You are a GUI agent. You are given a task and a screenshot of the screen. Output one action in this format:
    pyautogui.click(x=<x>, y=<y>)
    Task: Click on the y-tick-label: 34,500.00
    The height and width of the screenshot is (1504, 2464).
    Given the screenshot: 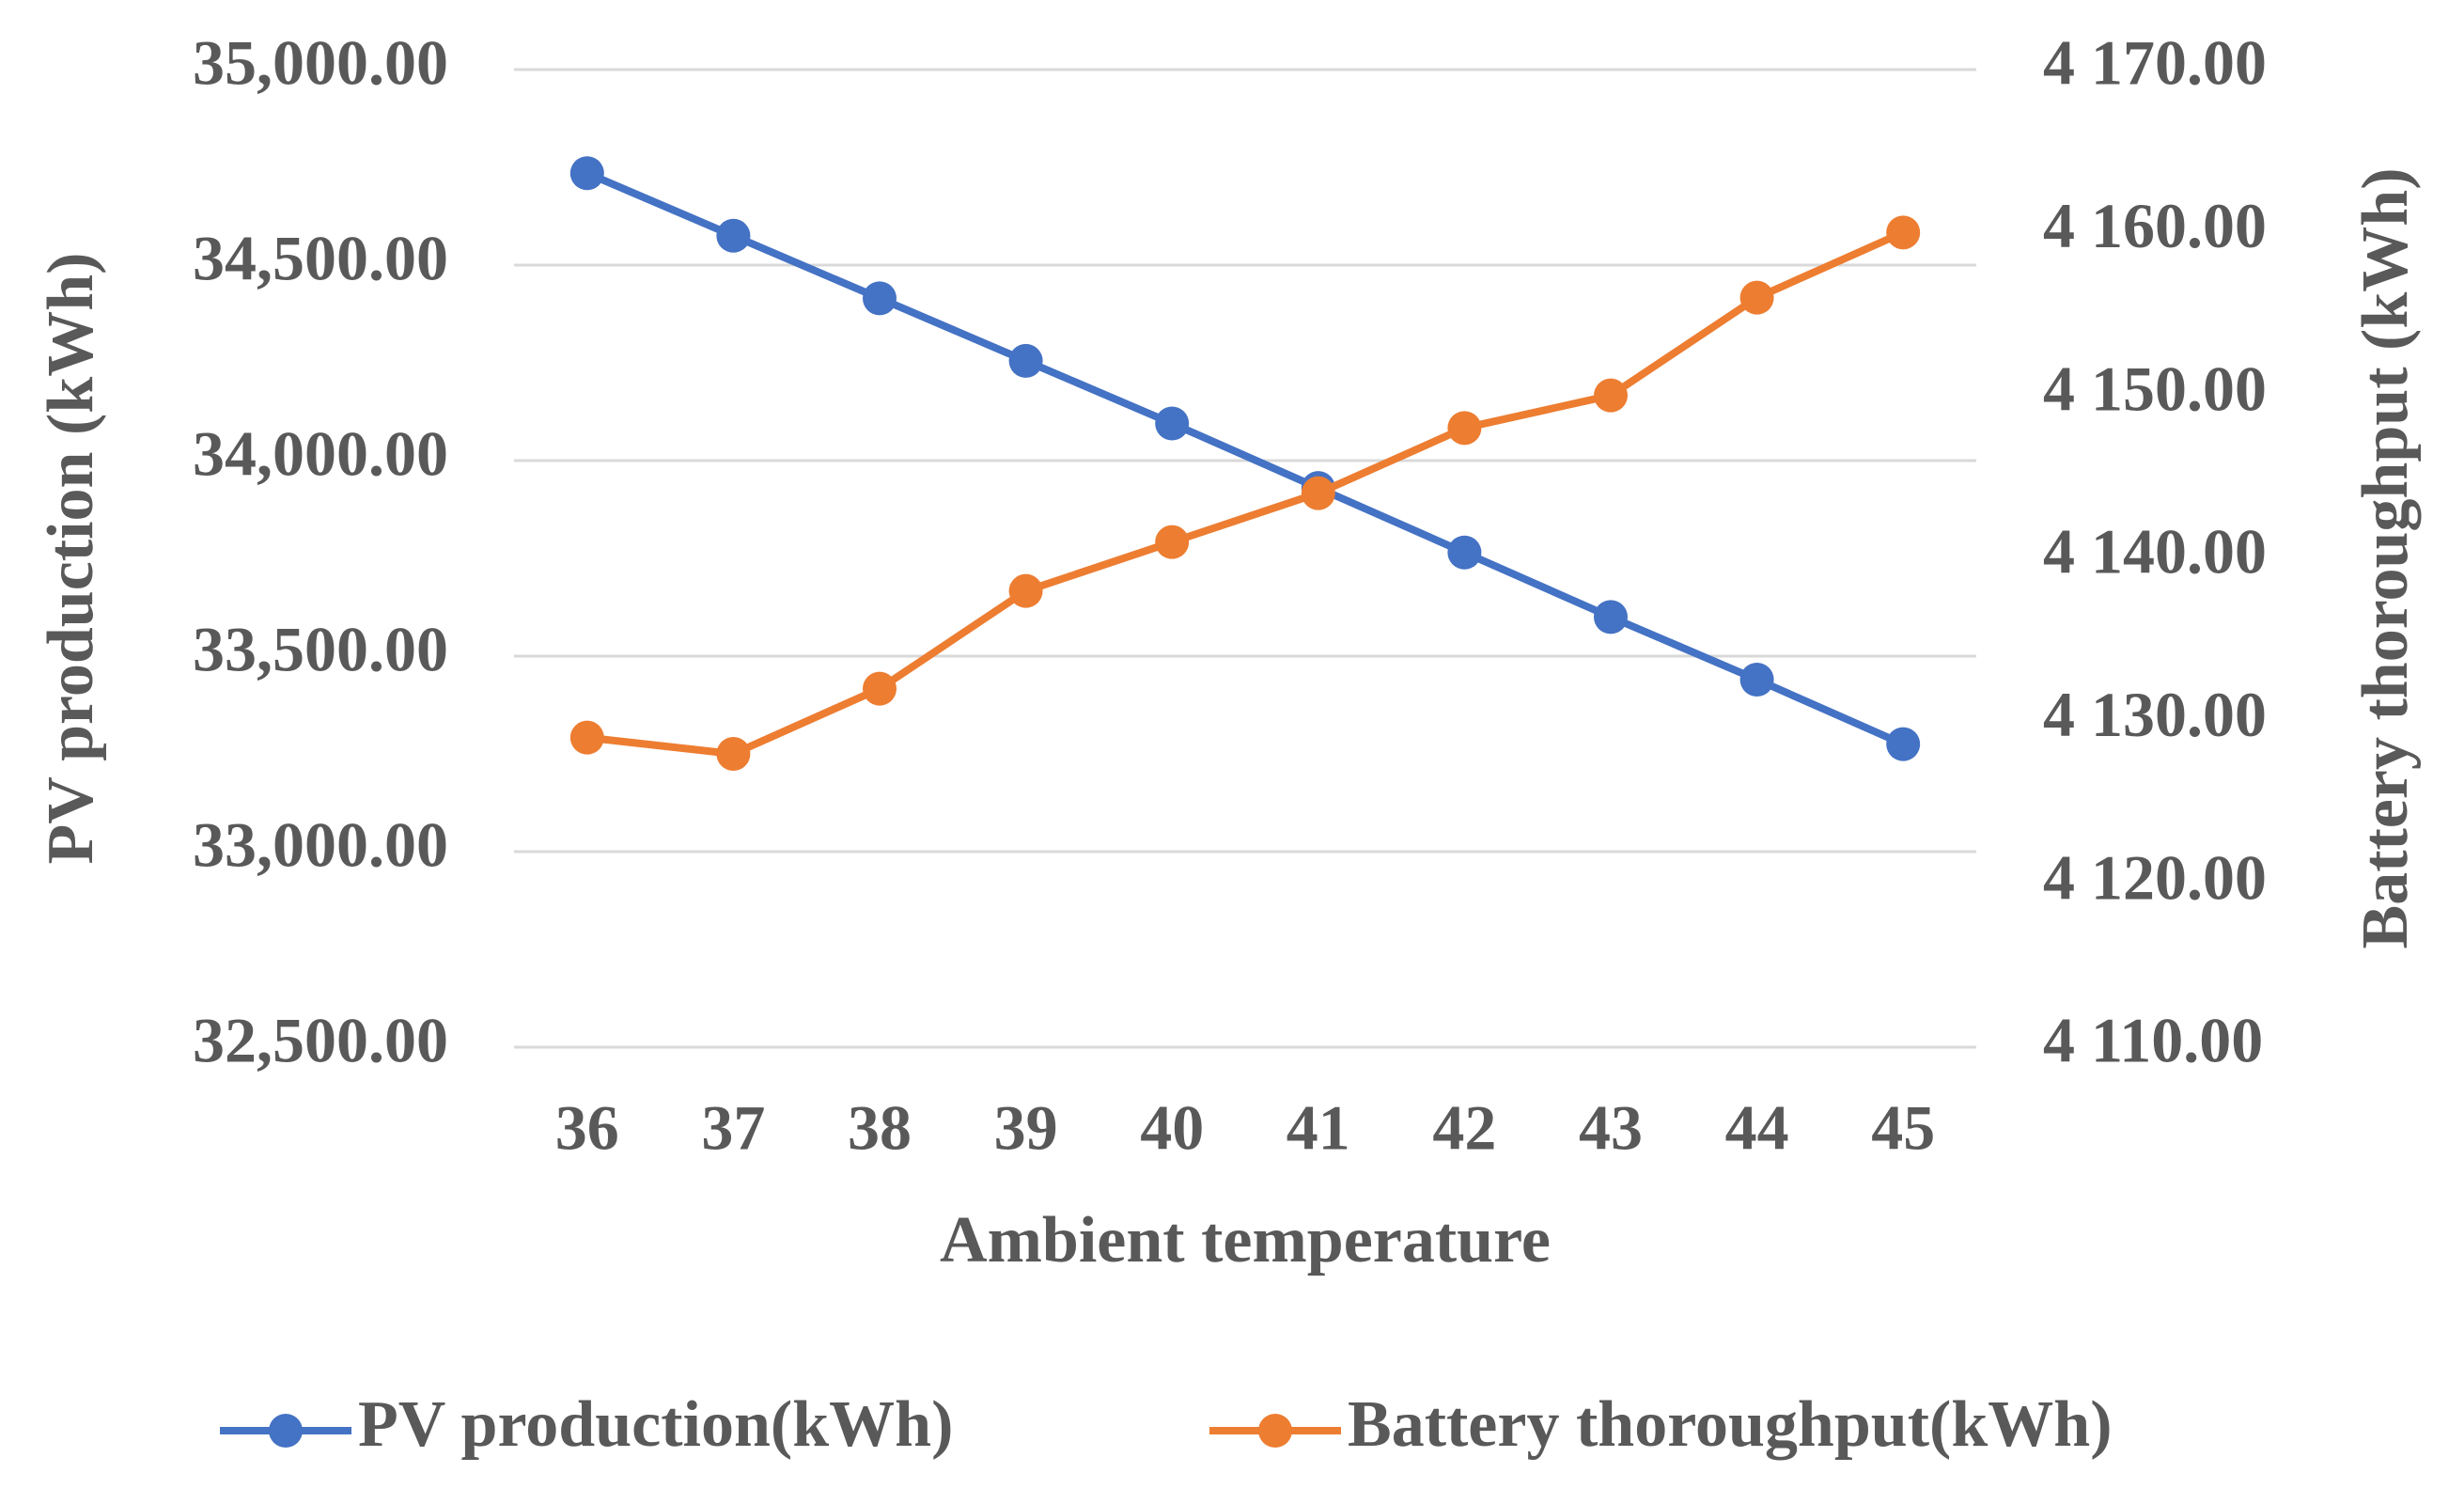 What is the action you would take?
    pyautogui.click(x=320, y=258)
    